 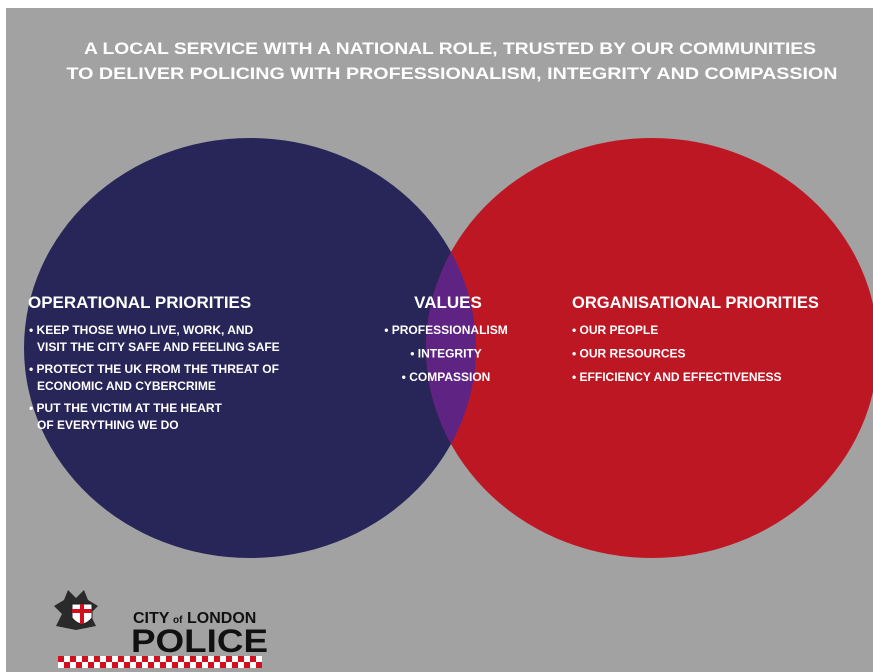 I want to click on center-item: • INTEGRITY, so click(x=446, y=354).